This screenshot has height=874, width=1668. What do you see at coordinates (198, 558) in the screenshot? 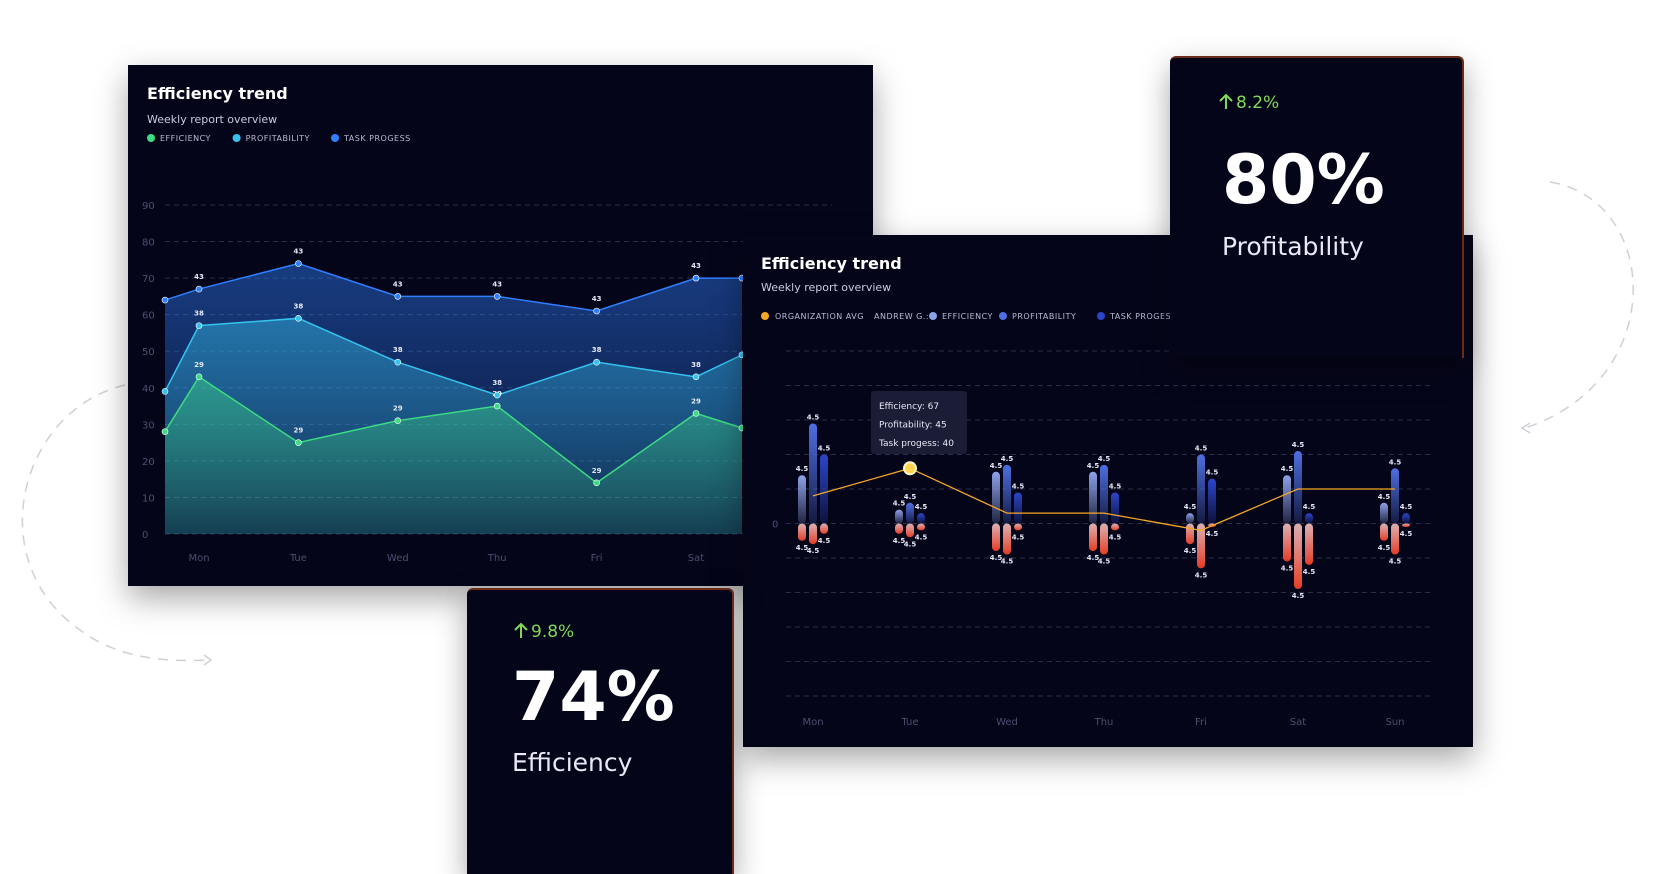
I see `x-tick-label: Mon` at bounding box center [198, 558].